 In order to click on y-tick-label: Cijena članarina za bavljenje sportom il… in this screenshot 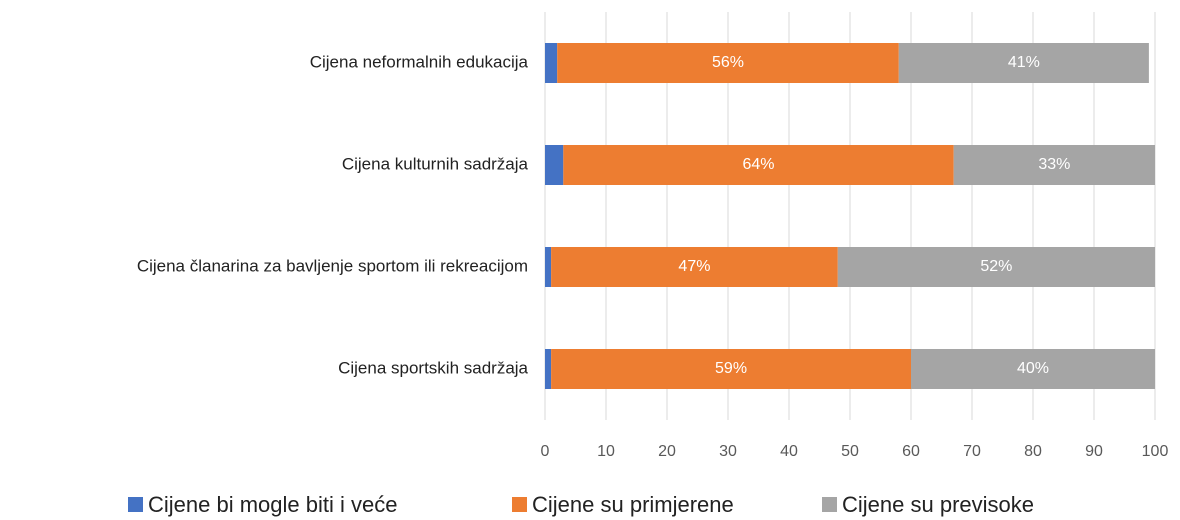, I will do `click(332, 265)`.